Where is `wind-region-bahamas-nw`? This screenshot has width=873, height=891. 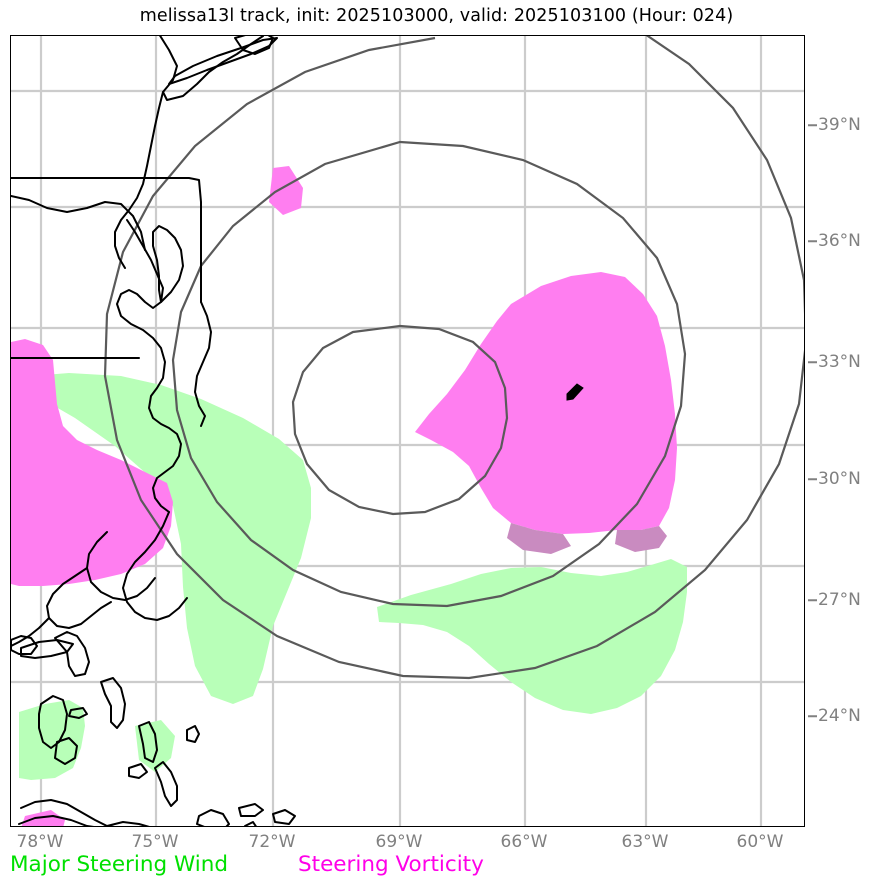
wind-region-bahamas-nw is located at coordinates (52, 740).